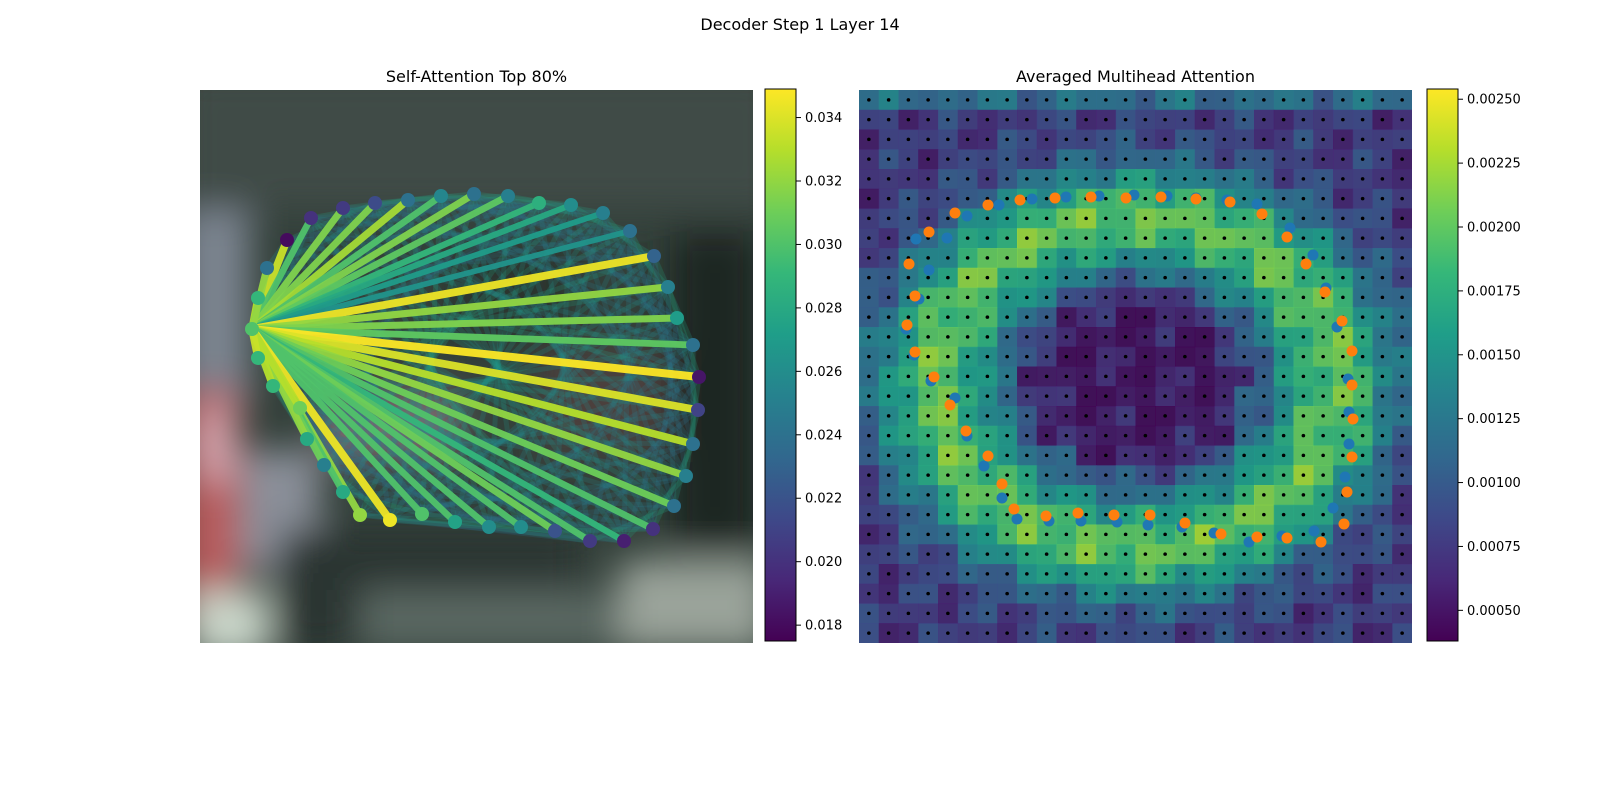  I want to click on attention-edge-faint, so click(545, 400).